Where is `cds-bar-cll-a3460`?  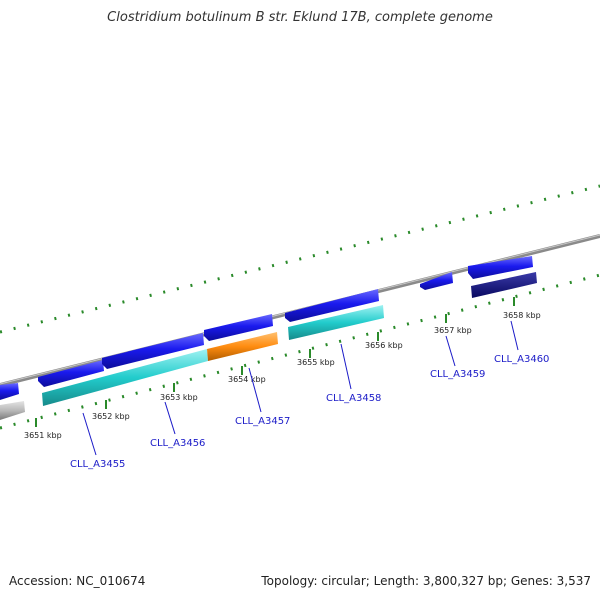 cds-bar-cll-a3460 is located at coordinates (504, 285).